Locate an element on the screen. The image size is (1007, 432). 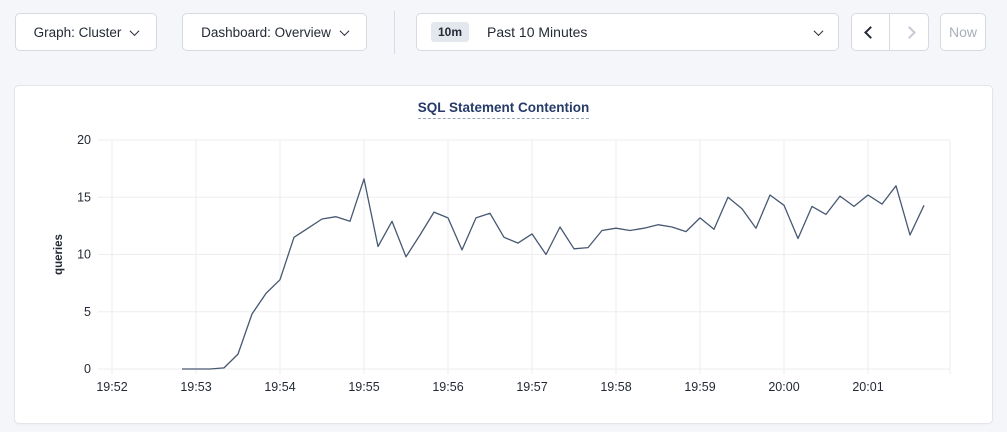
x-tick-label: 19:56 is located at coordinates (447, 387).